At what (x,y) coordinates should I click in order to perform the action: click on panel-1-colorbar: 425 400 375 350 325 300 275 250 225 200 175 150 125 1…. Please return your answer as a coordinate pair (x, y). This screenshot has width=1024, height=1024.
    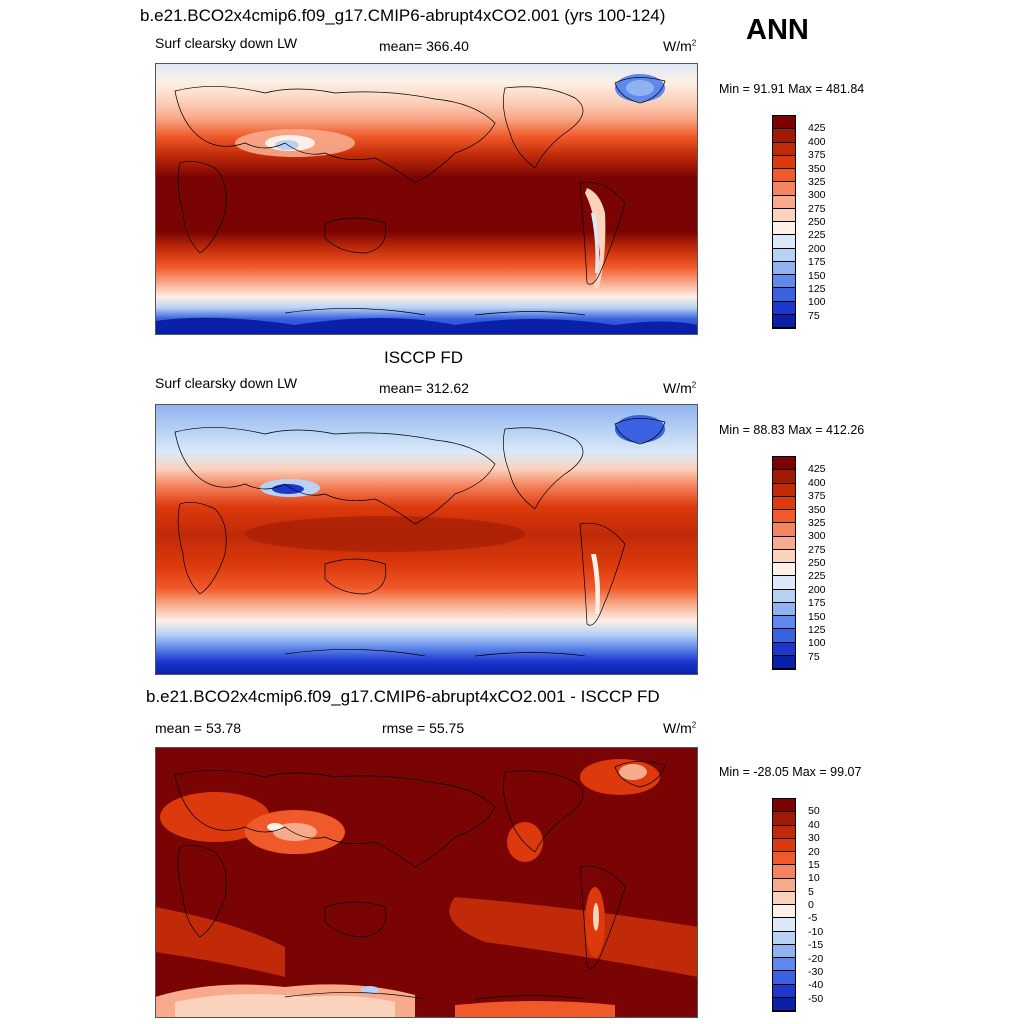
    Looking at the image, I should click on (822, 222).